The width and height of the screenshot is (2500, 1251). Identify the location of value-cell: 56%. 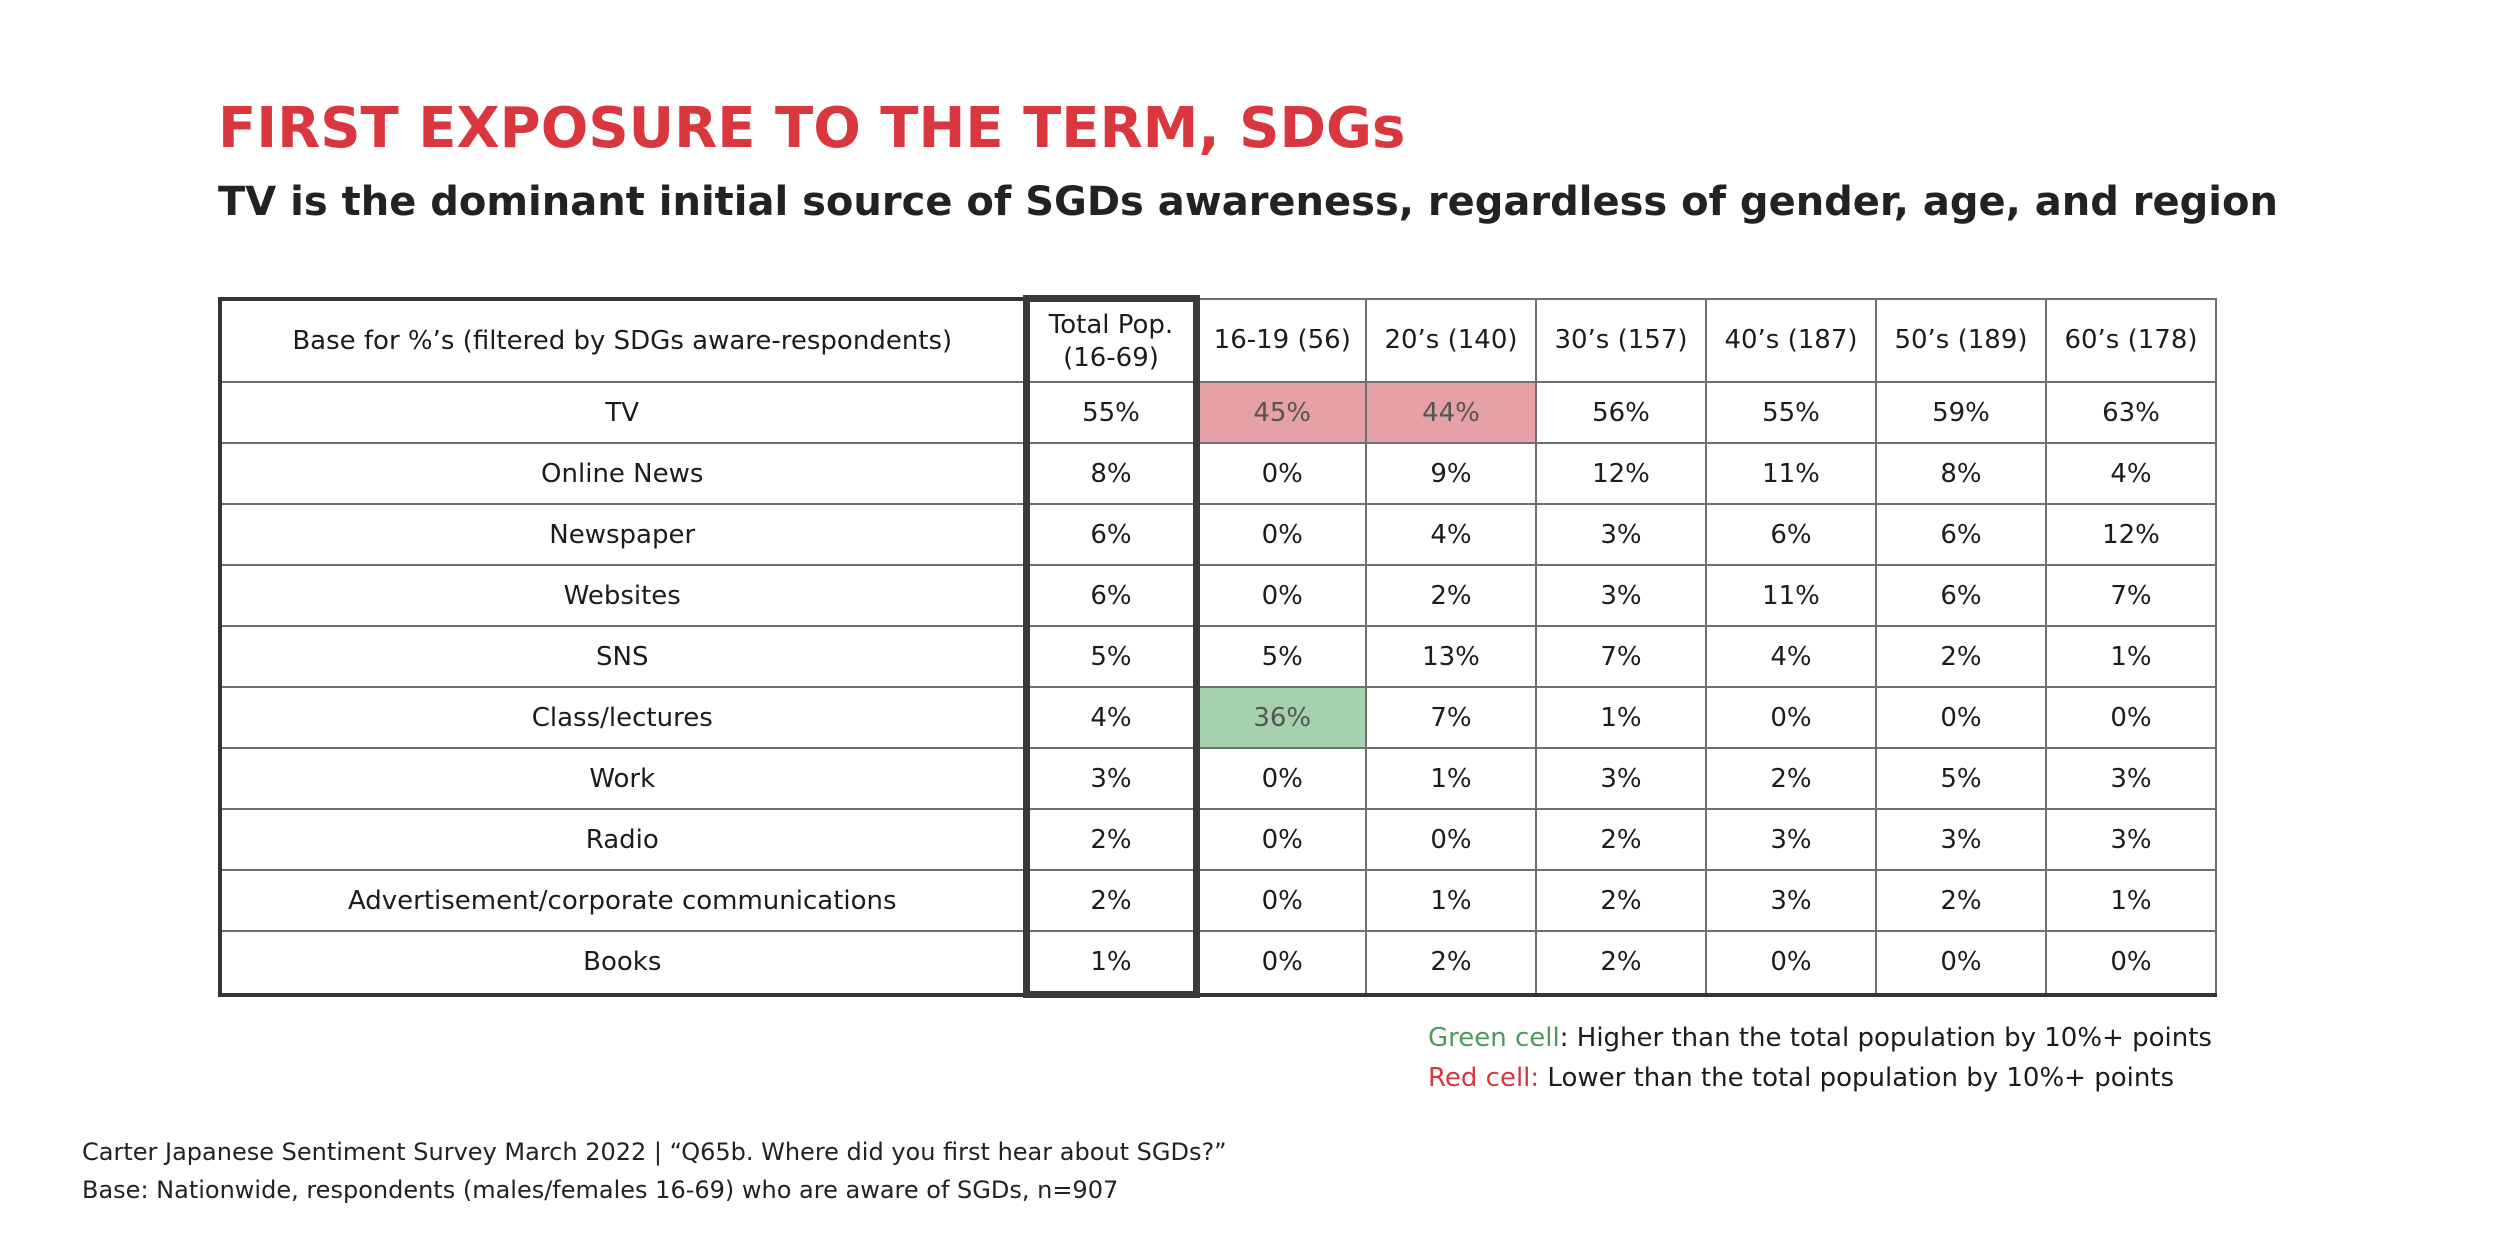
(1621, 412).